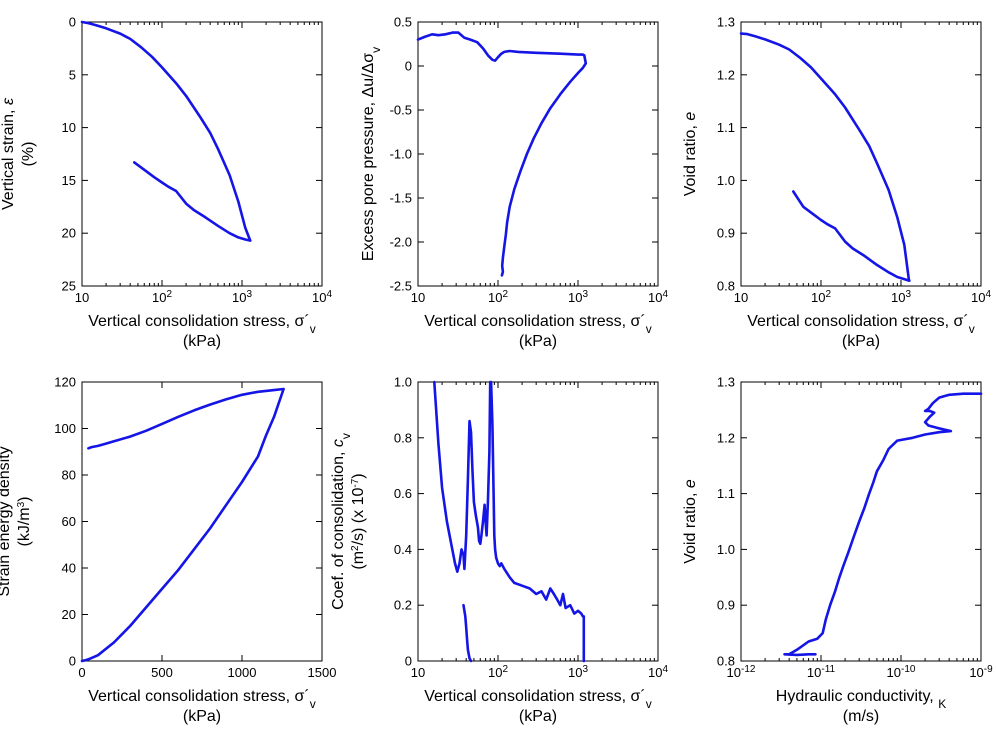  What do you see at coordinates (25, 522) in the screenshot?
I see `y-axis-label: (kJ/m3)` at bounding box center [25, 522].